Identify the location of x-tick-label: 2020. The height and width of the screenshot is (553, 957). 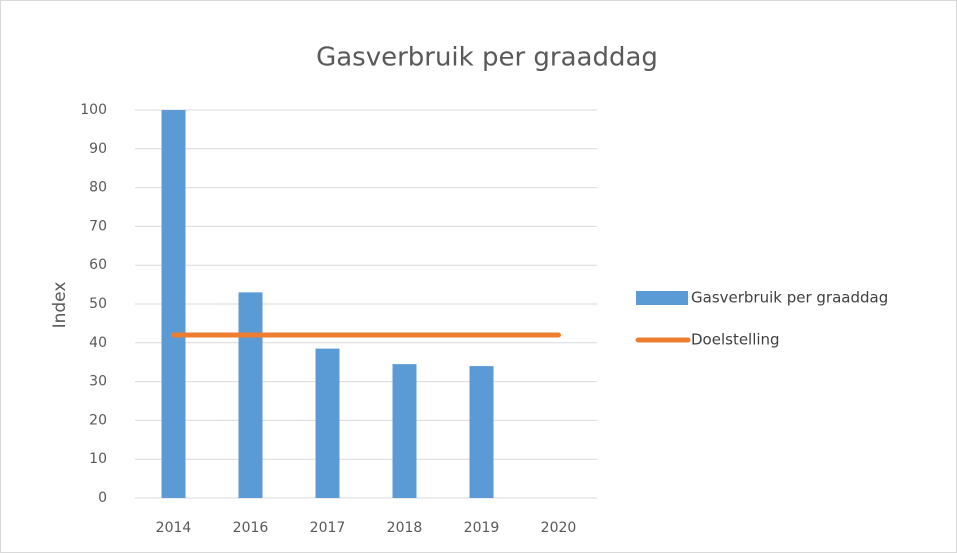
(559, 528).